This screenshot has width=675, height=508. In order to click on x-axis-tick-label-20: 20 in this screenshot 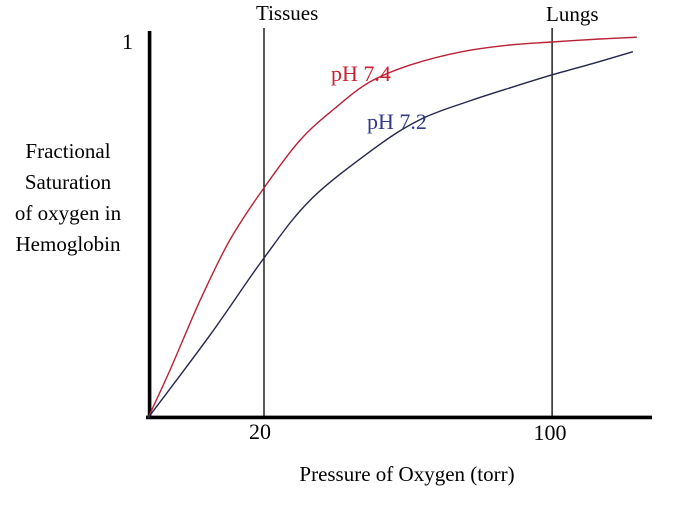, I will do `click(260, 431)`.